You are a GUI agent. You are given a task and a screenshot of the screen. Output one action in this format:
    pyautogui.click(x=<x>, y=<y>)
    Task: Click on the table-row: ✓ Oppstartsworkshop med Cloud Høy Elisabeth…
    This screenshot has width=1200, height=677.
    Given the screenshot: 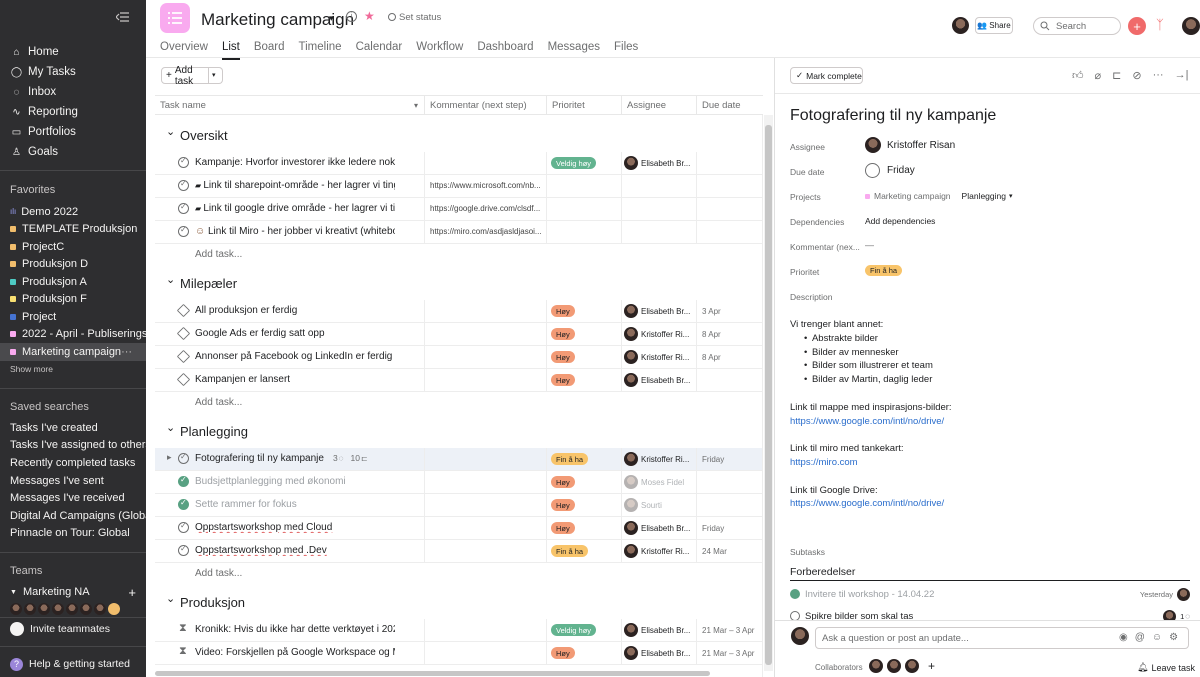 What is the action you would take?
    pyautogui.click(x=458, y=528)
    